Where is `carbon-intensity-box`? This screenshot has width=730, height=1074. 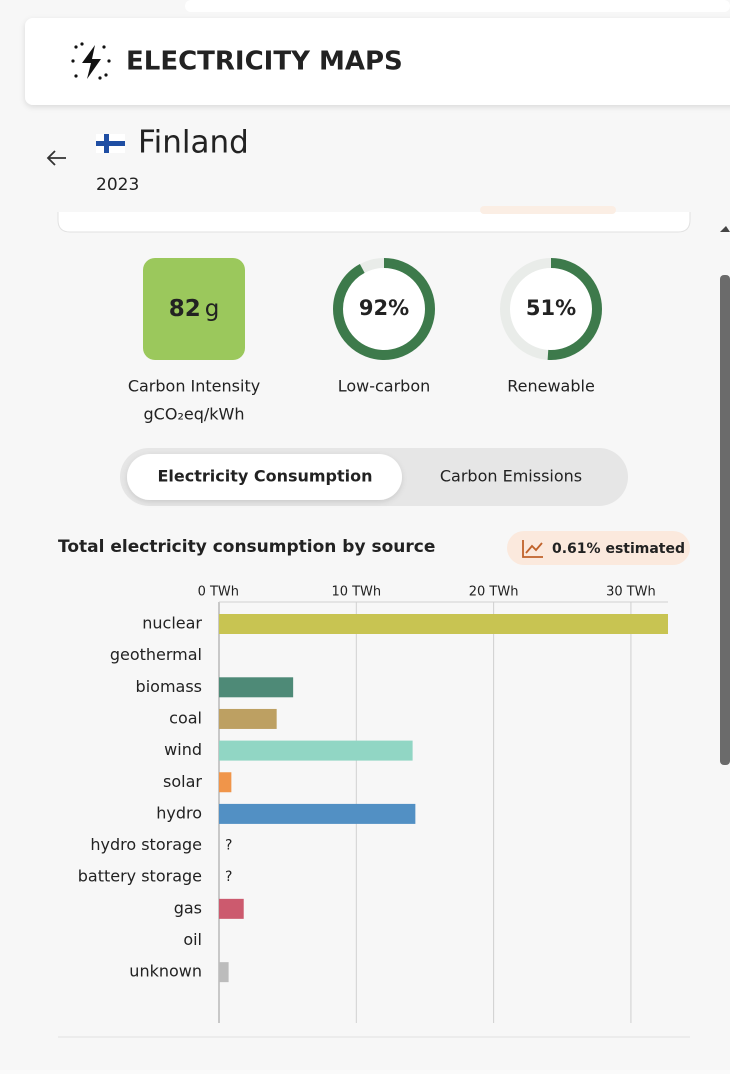 carbon-intensity-box is located at coordinates (194, 309).